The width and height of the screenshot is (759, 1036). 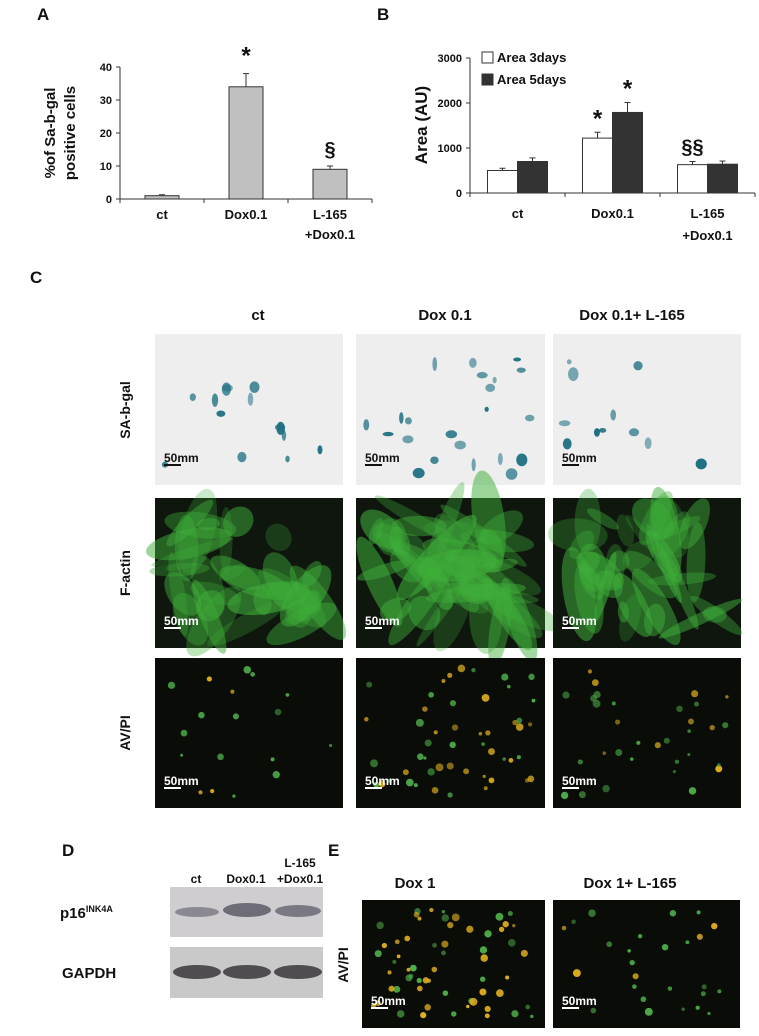 What do you see at coordinates (707, 235) in the screenshot?
I see `x-tick-label: +Dox0.1` at bounding box center [707, 235].